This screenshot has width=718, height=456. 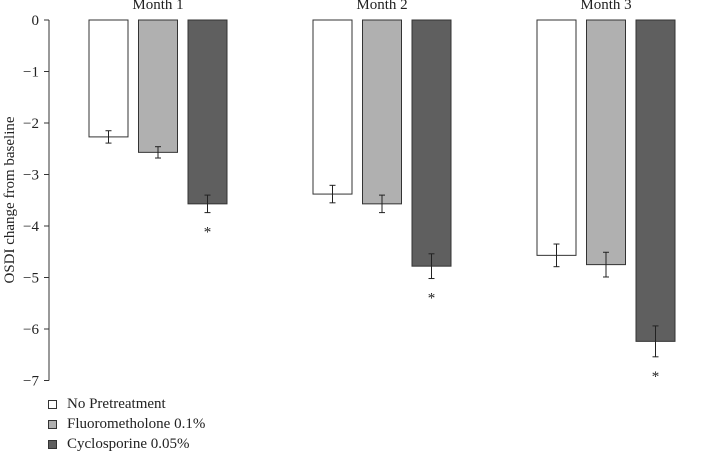 I want to click on category-label: Month 3, so click(x=605, y=6).